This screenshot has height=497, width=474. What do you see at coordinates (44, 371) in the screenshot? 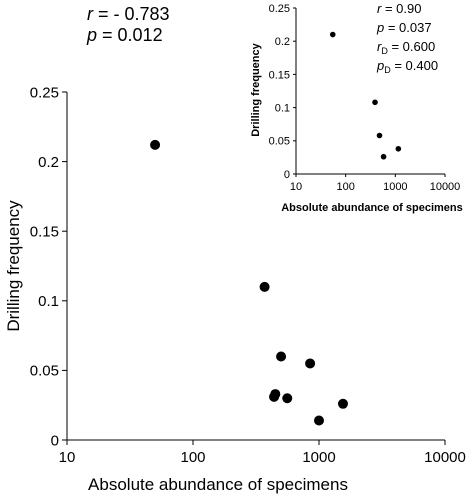
I see `main-y-tick-label: 0.05` at bounding box center [44, 371].